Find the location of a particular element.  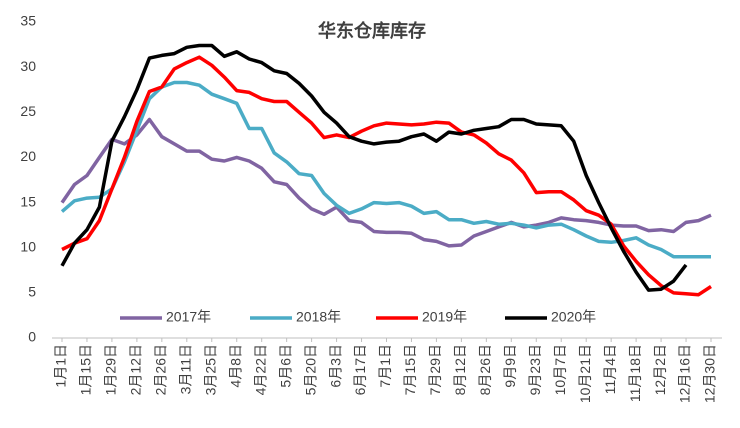

x-tick-label: 6月3日 is located at coordinates (335, 366).